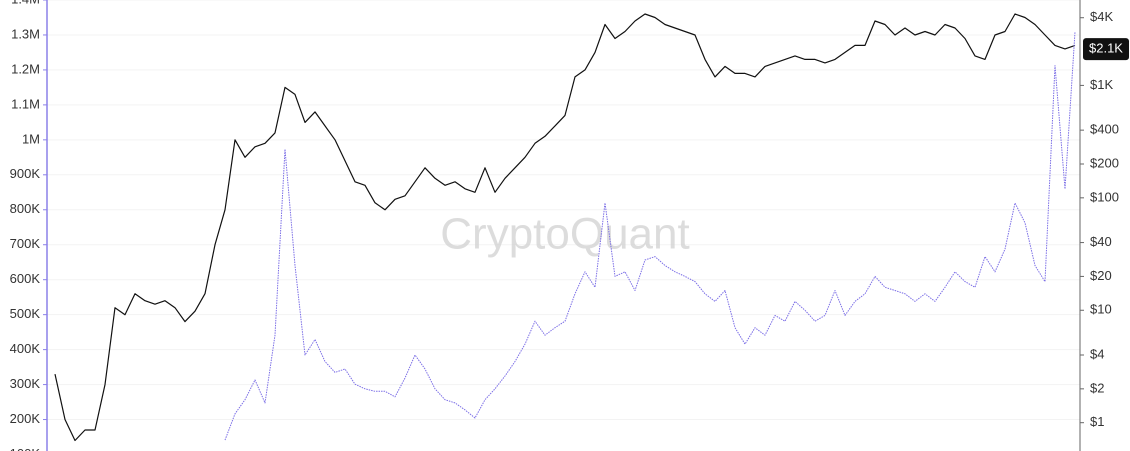  I want to click on y-tick-label: 800K, so click(25, 208).